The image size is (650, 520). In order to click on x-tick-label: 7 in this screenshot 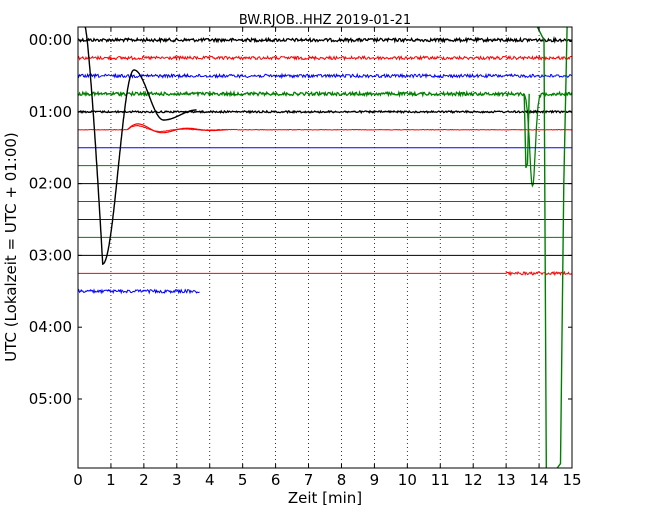, I will do `click(309, 480)`.